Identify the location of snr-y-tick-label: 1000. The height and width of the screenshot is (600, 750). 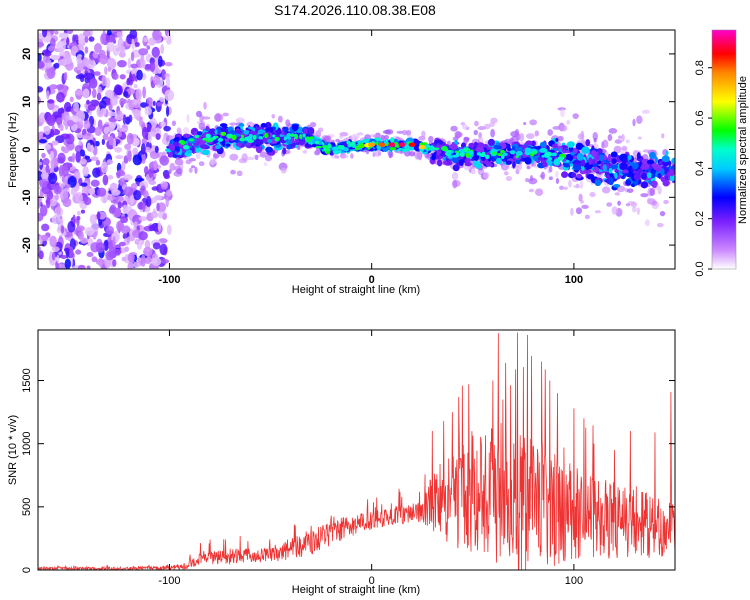
(27, 443).